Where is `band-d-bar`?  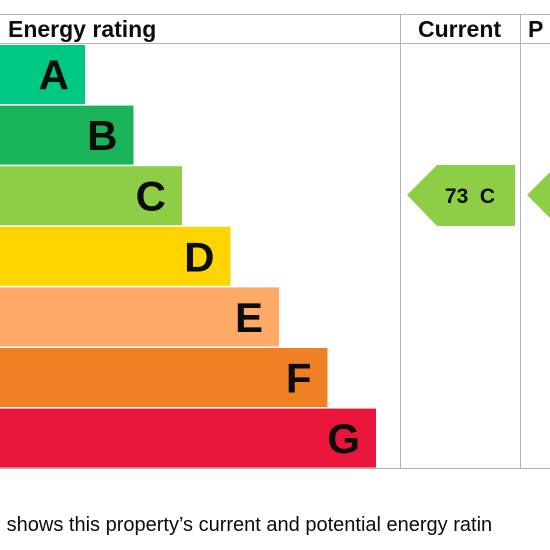
band-d-bar is located at coordinates (115, 256).